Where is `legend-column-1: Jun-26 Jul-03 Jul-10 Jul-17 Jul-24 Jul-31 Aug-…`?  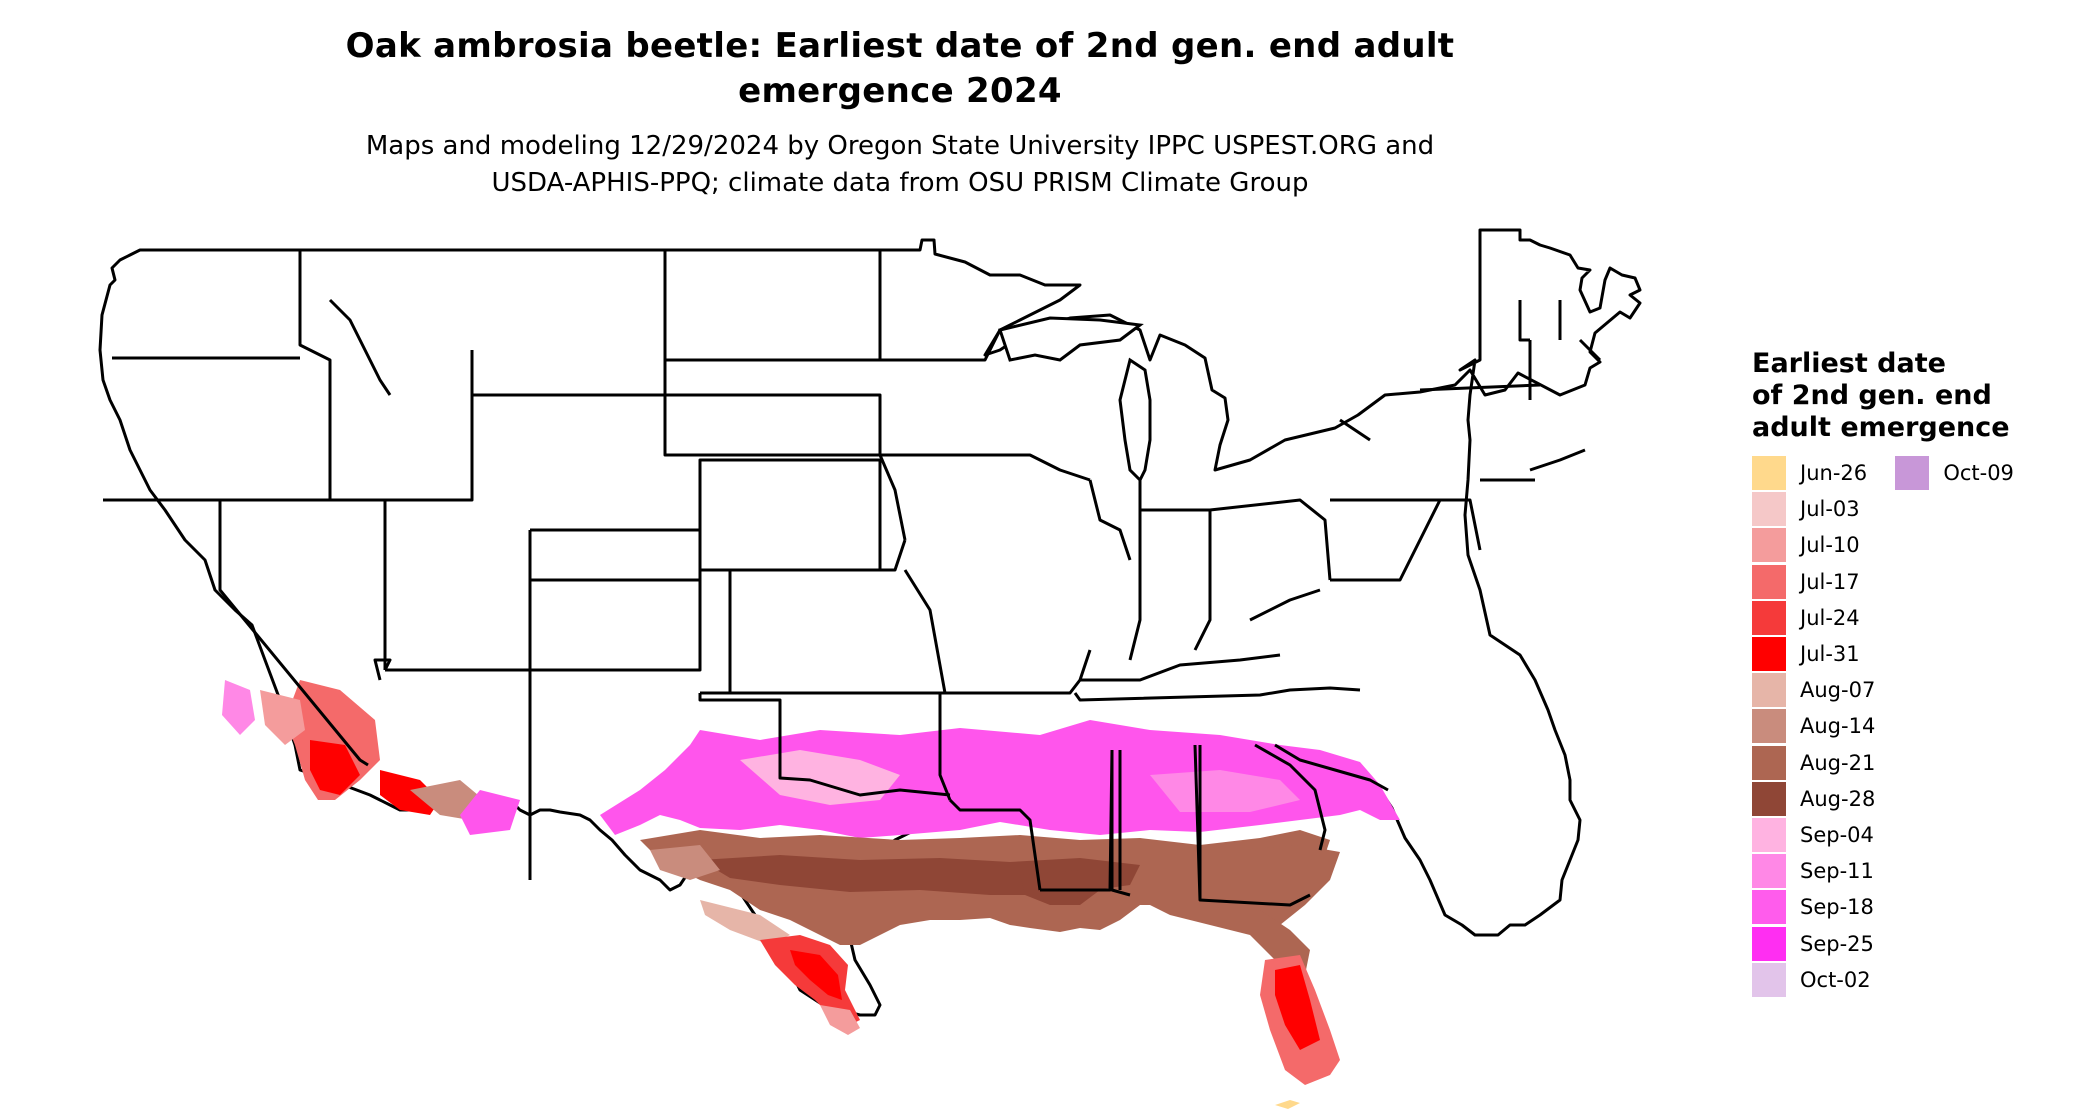 legend-column-1: Jun-26 Jul-03 Jul-10 Jul-17 Jul-24 Jul-31 Aug-… is located at coordinates (1813, 726).